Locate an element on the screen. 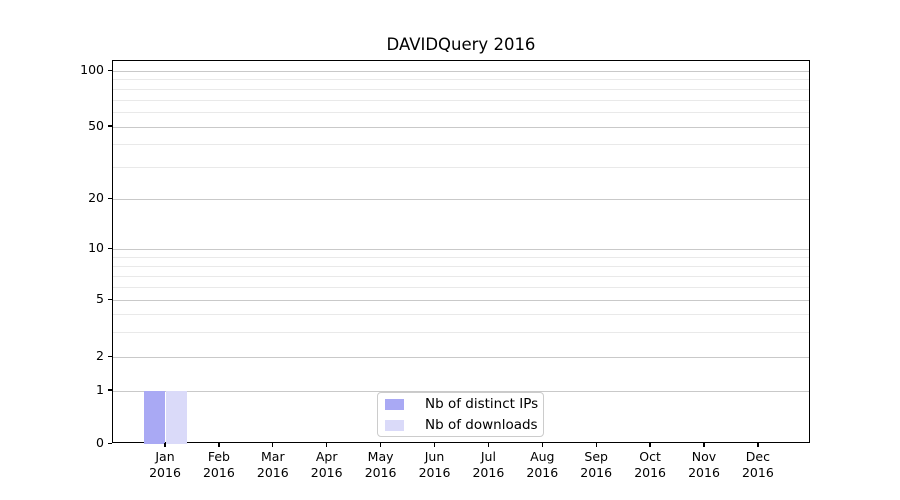  x-tick-jul is located at coordinates (488, 445).